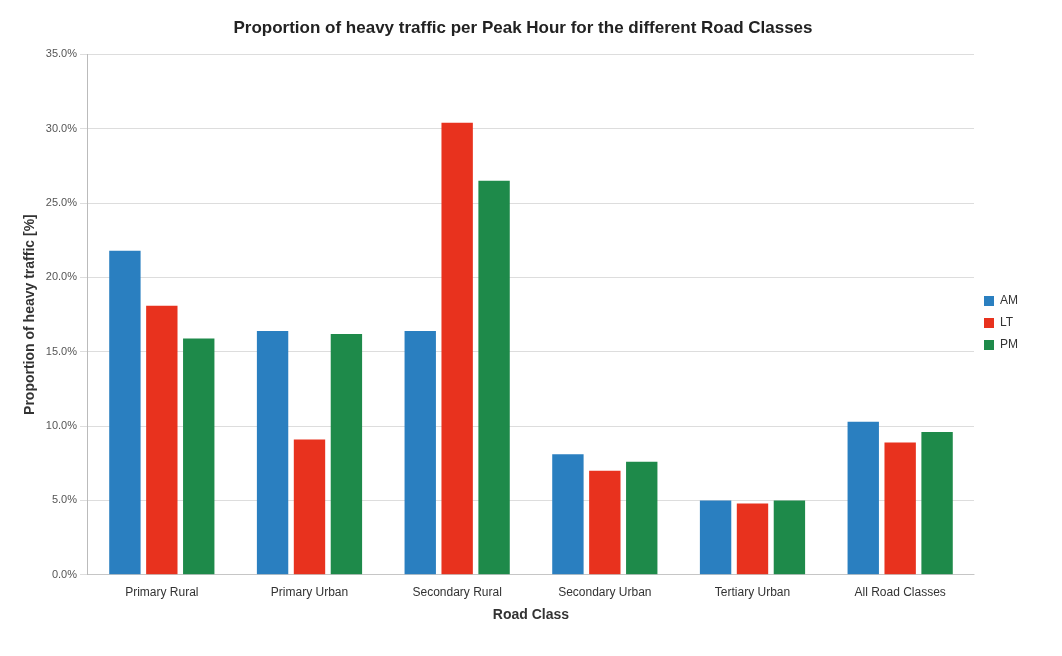 This screenshot has width=1062, height=656. I want to click on x-tick-label: Secondary Rural, so click(457, 592).